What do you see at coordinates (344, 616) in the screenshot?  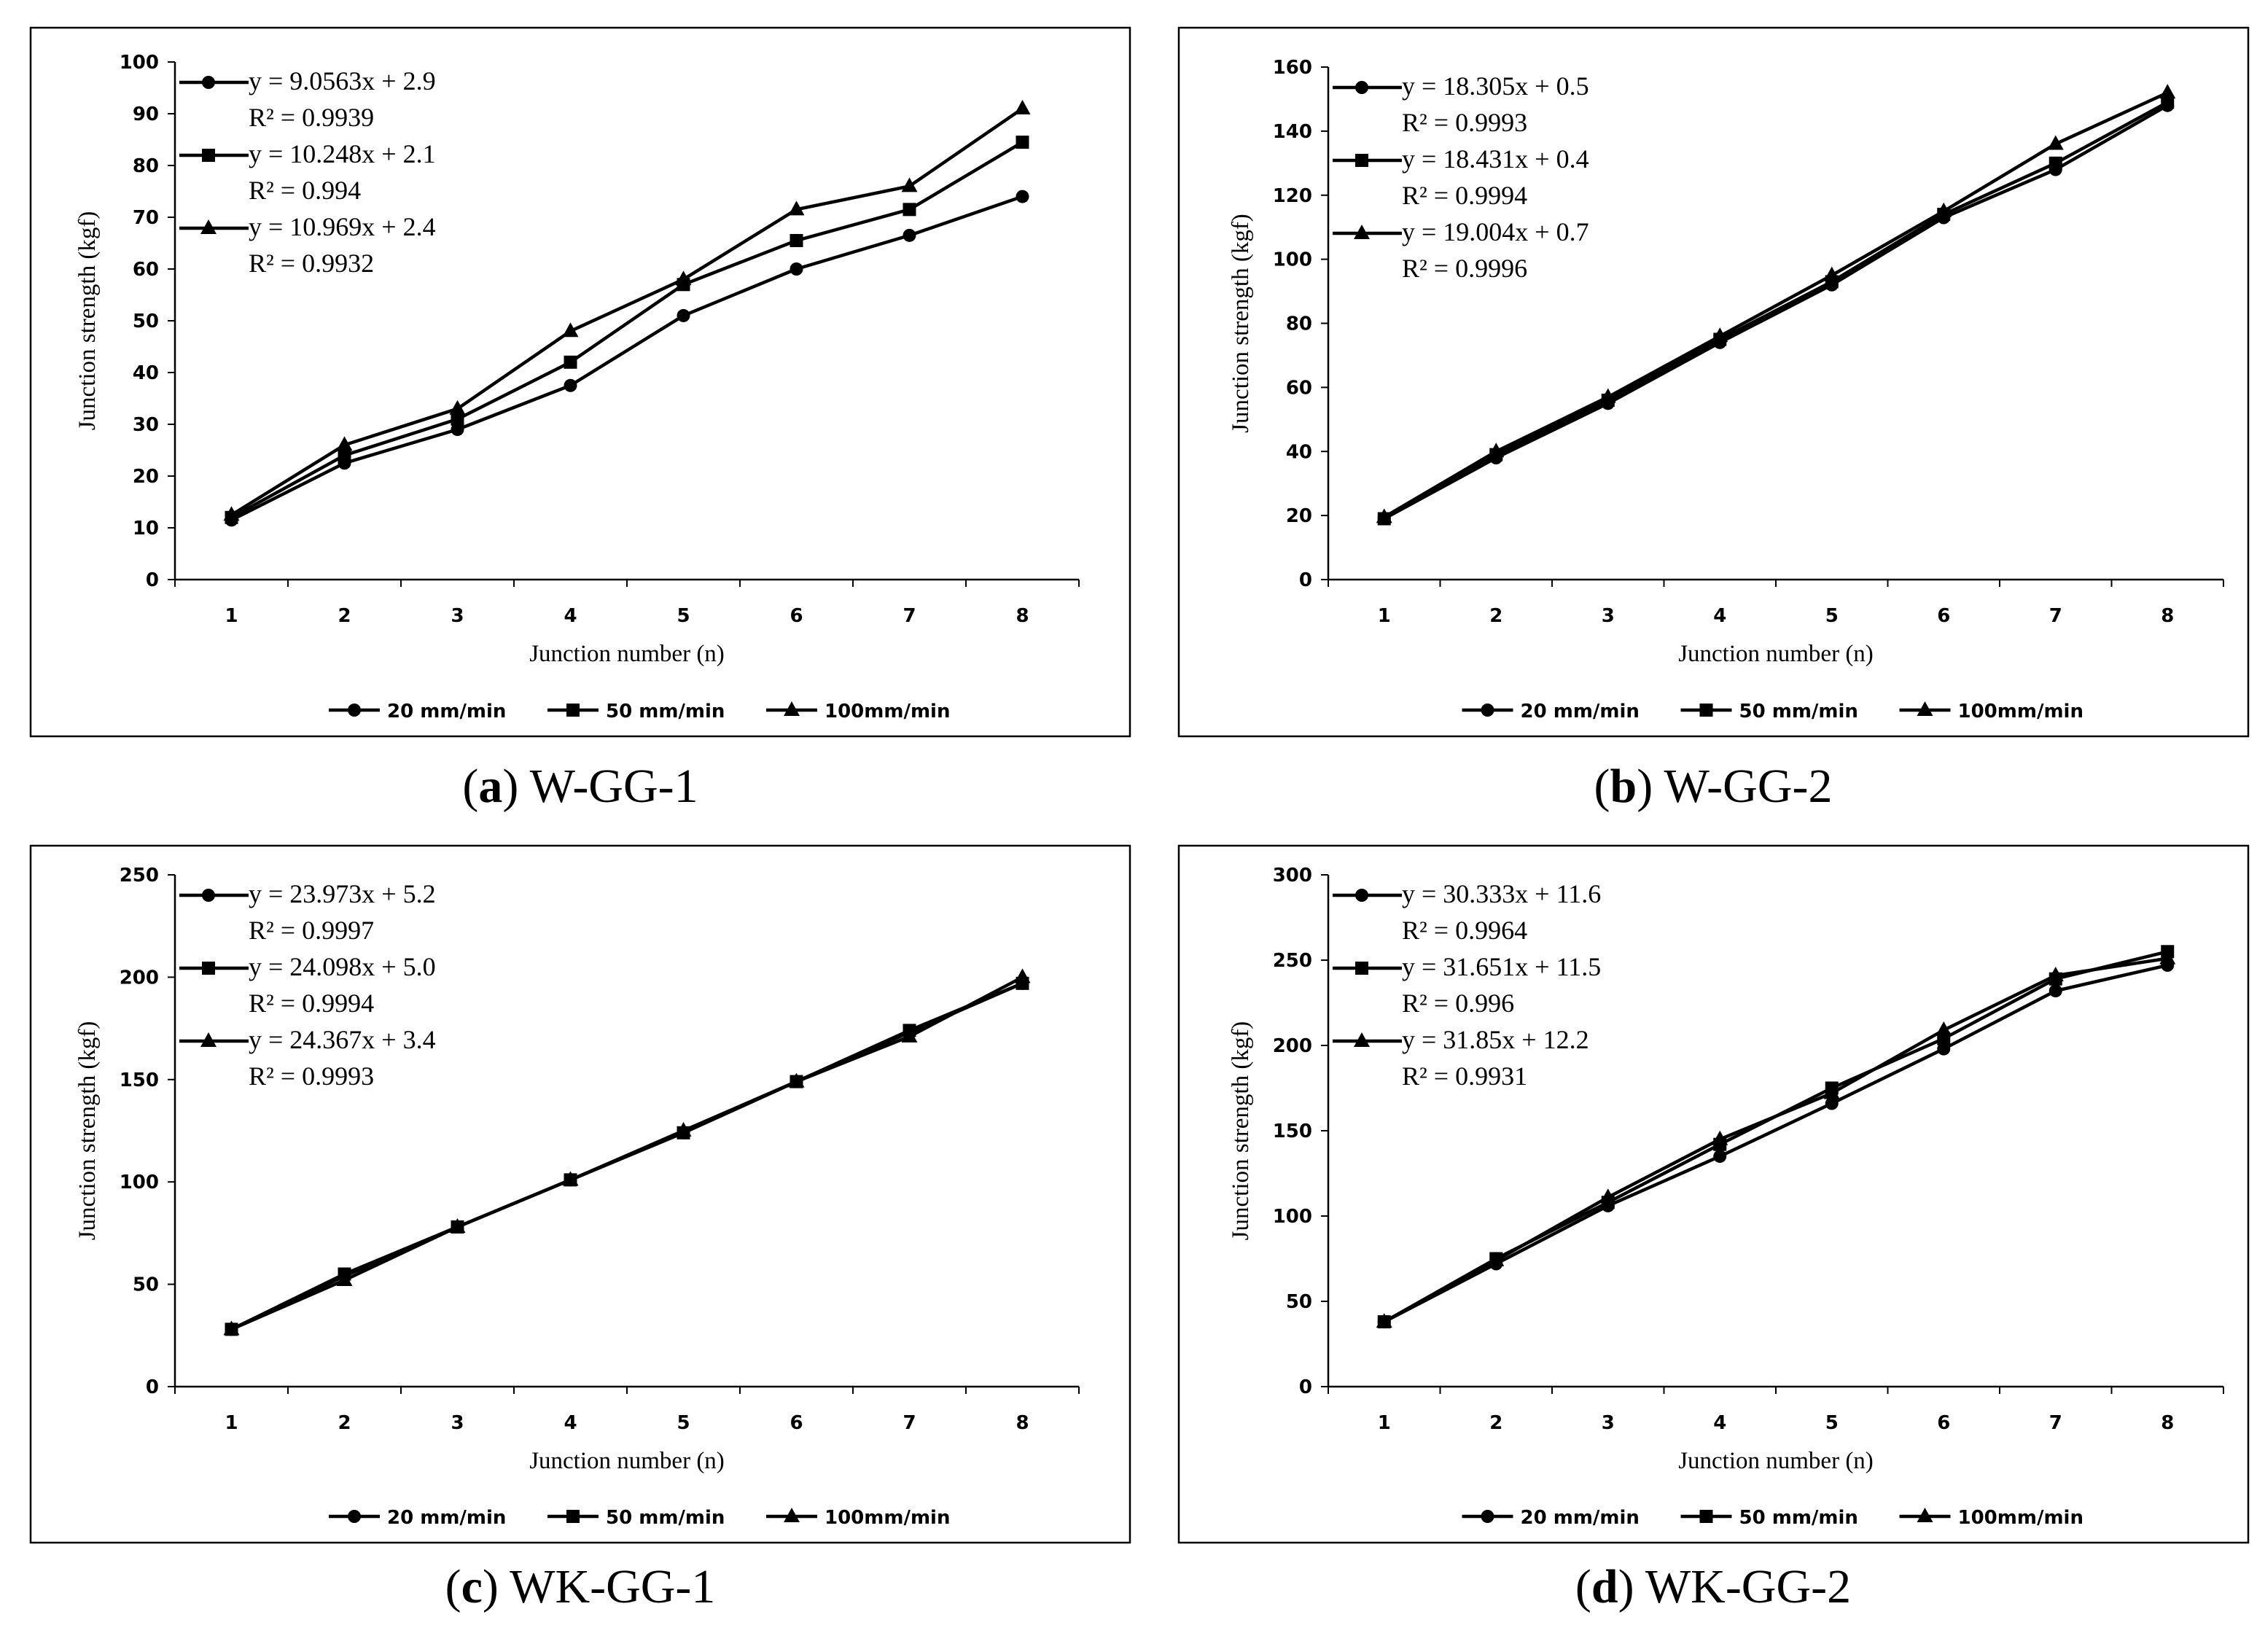 I see `x-tick-label: 2` at bounding box center [344, 616].